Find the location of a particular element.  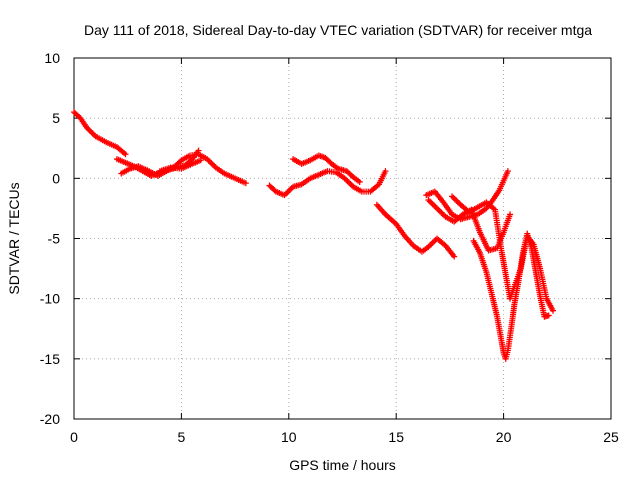

y-tick-label: -15 is located at coordinates (50, 359).